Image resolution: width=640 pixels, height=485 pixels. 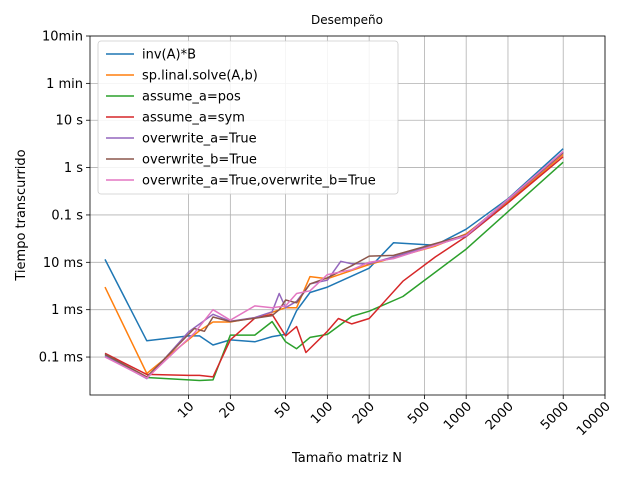 What do you see at coordinates (191, 97) in the screenshot?
I see `legend-label: assume_a=pos` at bounding box center [191, 97].